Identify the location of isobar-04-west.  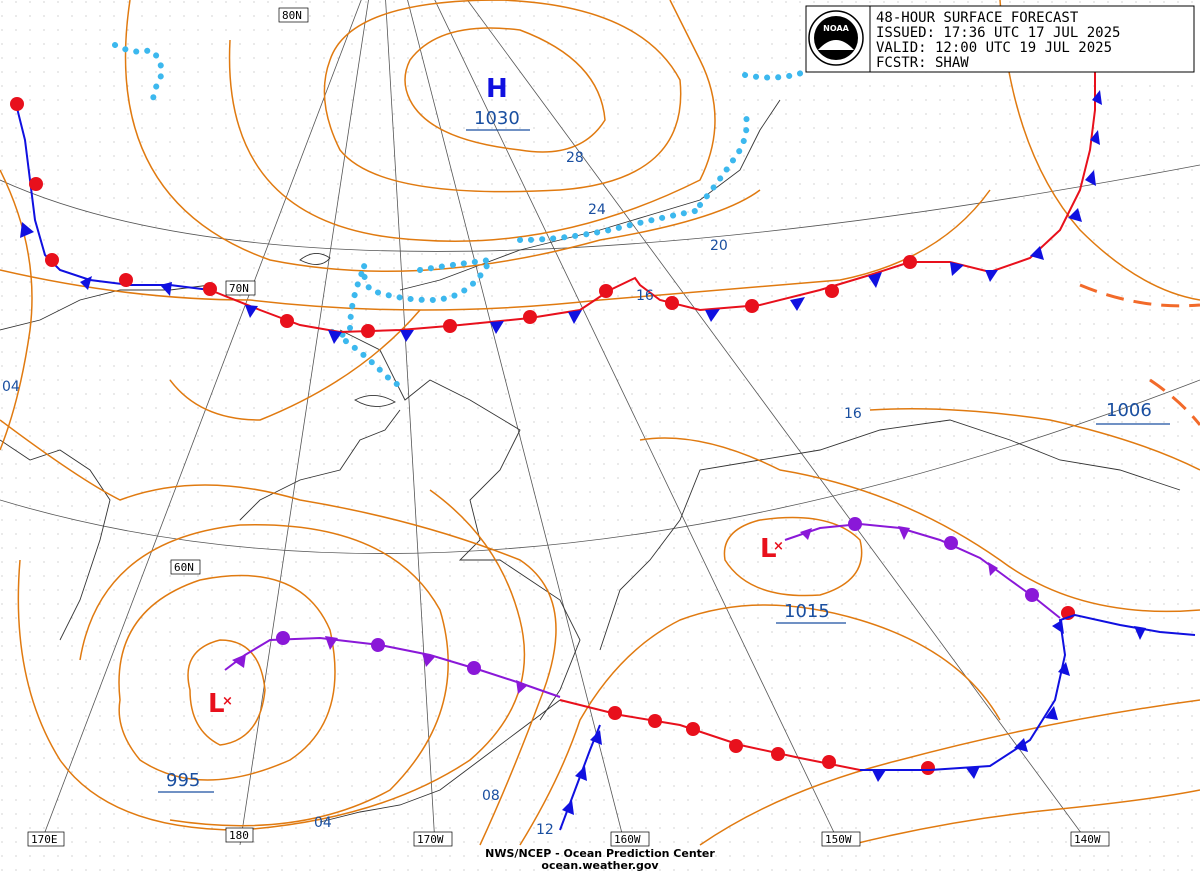
(16, 310).